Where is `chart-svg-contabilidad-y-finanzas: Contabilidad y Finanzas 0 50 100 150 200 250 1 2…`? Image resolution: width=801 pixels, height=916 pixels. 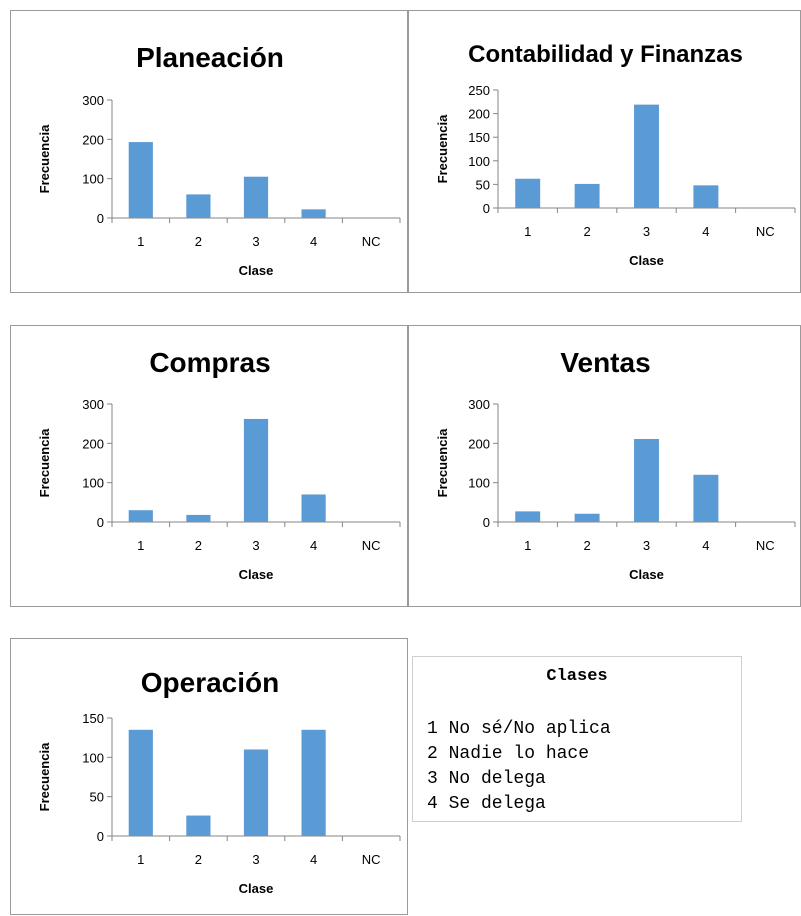
chart-svg-contabilidad-y-finanzas: Contabilidad y Finanzas 0 50 100 150 200 250 1 2… is located at coordinates (615, 154).